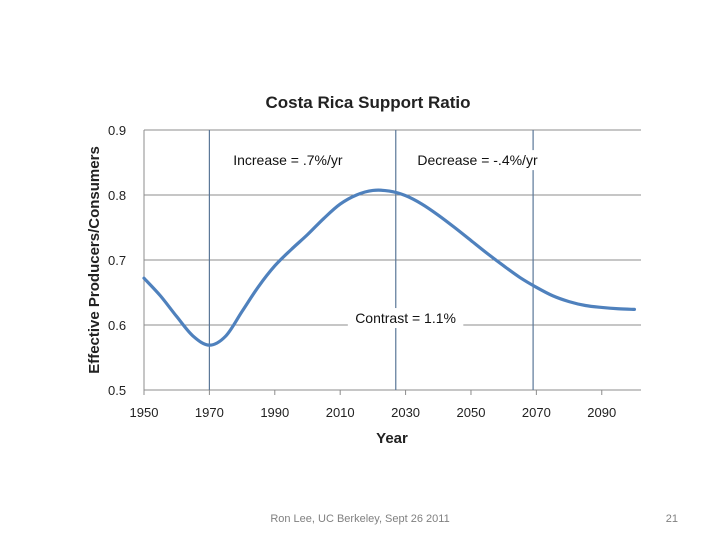 The image size is (720, 540). I want to click on annotation-label: Contrast = 1.1%, so click(405, 318).